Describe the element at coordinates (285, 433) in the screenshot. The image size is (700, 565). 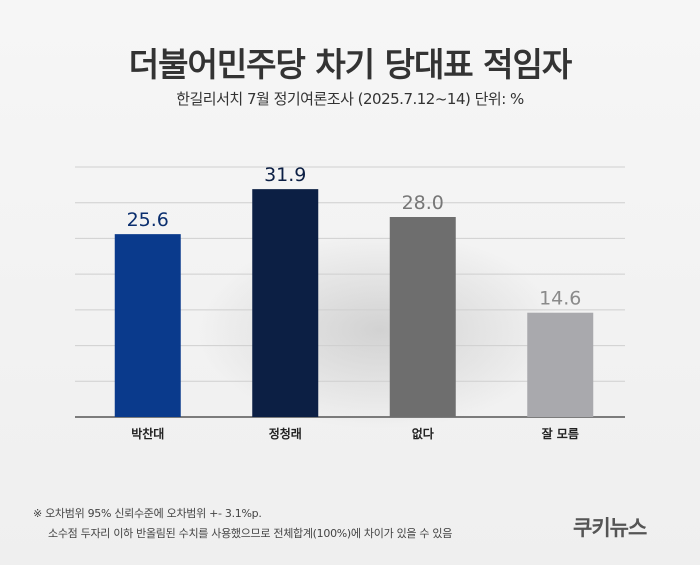
I see `category-label: 정청래` at that location.